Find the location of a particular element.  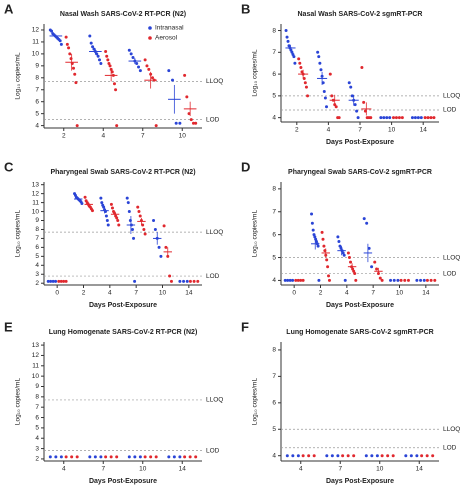

x-tick-label: 14 is located at coordinates (183, 469).